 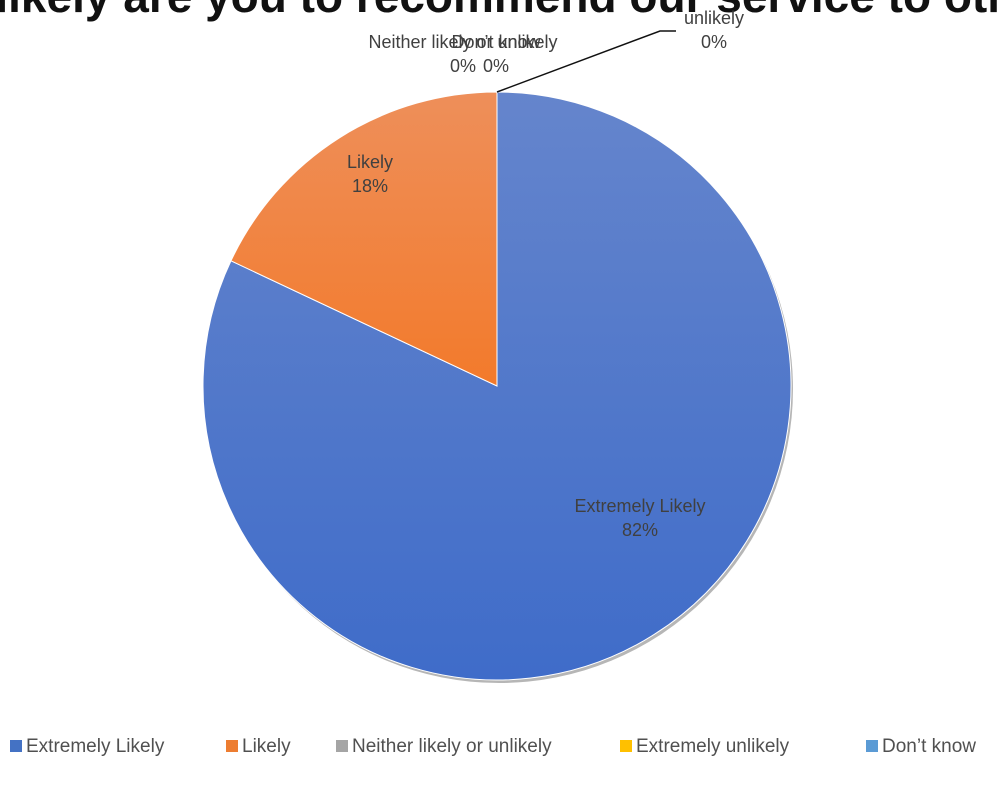 What do you see at coordinates (370, 174) in the screenshot?
I see `data-label-likely: Likely 18%` at bounding box center [370, 174].